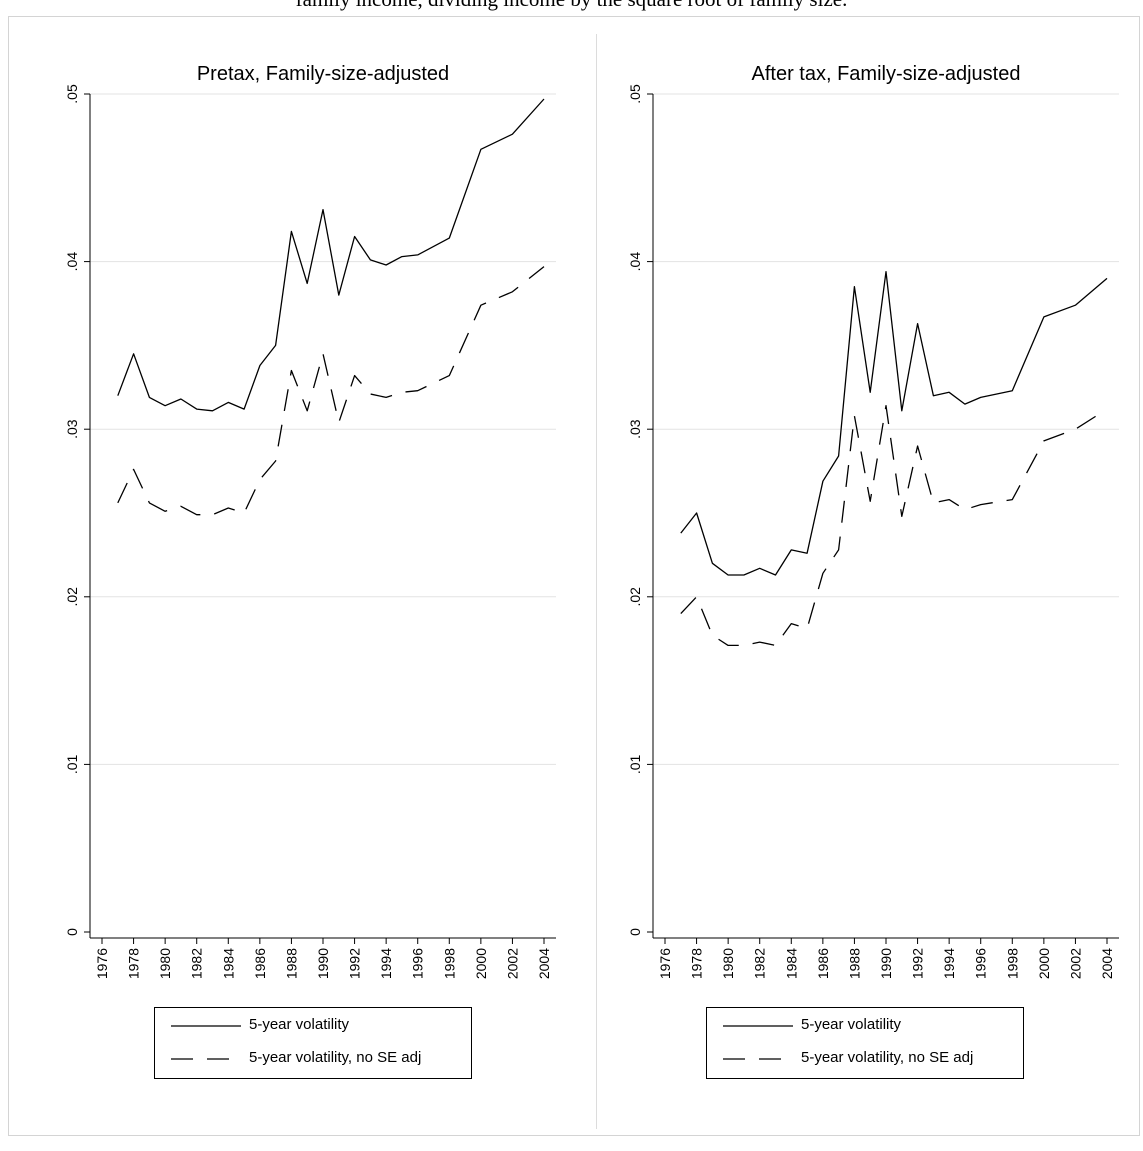 The width and height of the screenshot is (1143, 1151). What do you see at coordinates (323, 74) in the screenshot?
I see `chart-title: Pretax, Family-size-adjusted` at bounding box center [323, 74].